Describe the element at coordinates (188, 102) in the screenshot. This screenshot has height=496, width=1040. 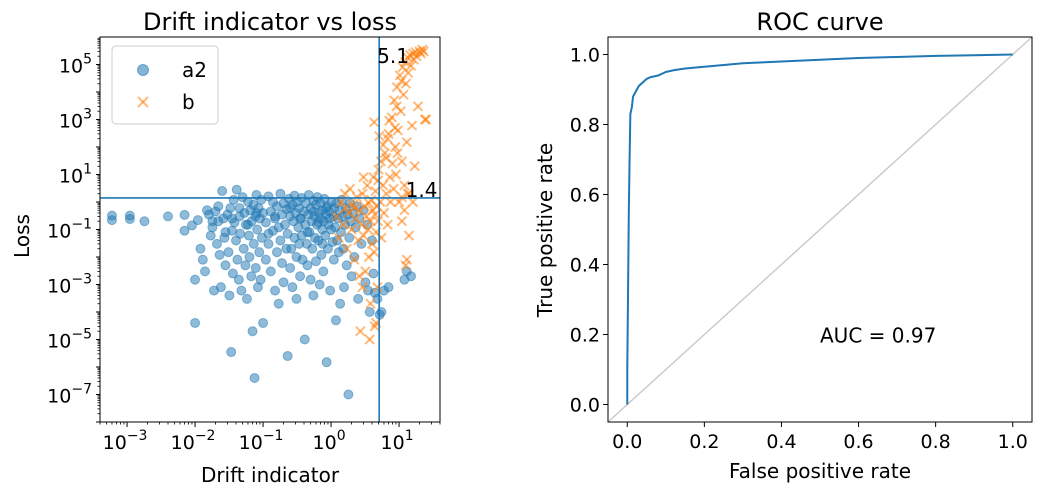
I see `legend-label-b: b` at that location.